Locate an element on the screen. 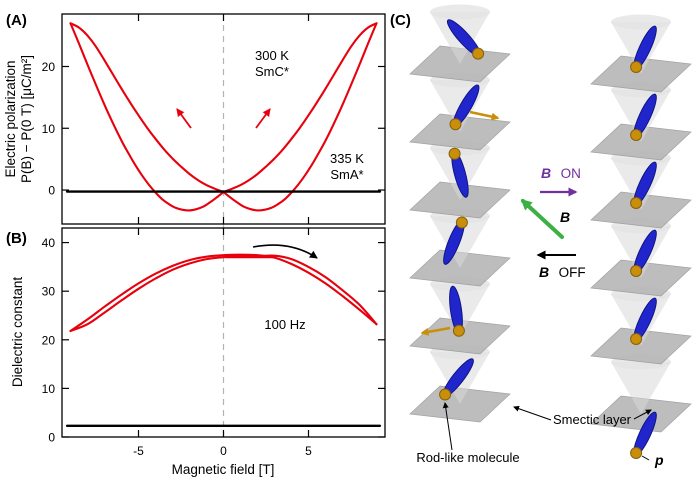  smectic-layer-pointer-right is located at coordinates (642, 414).